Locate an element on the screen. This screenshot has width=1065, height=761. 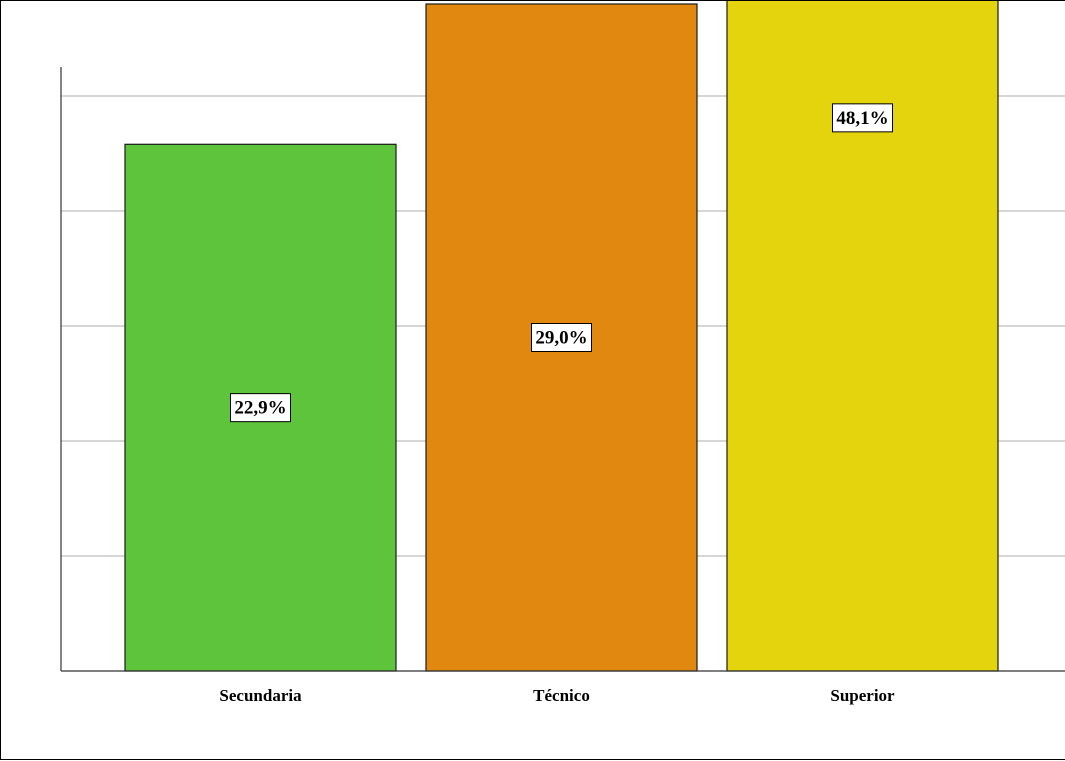
category-label: Superior is located at coordinates (862, 695).